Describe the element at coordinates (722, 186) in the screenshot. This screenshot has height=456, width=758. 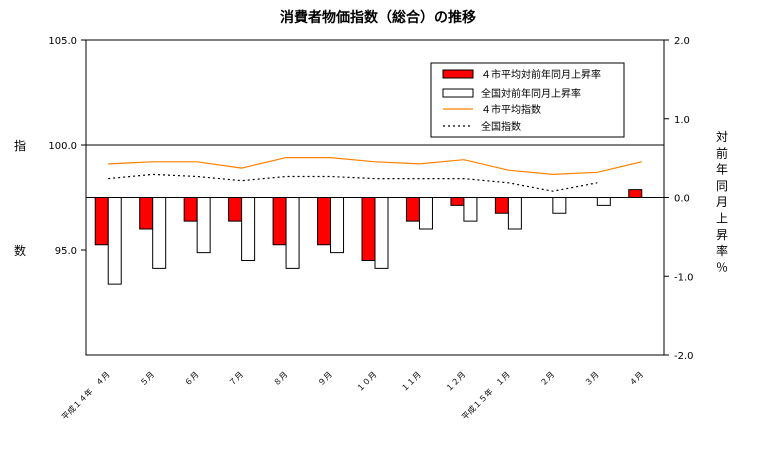
I see `right-axis-title-char: 同` at that location.